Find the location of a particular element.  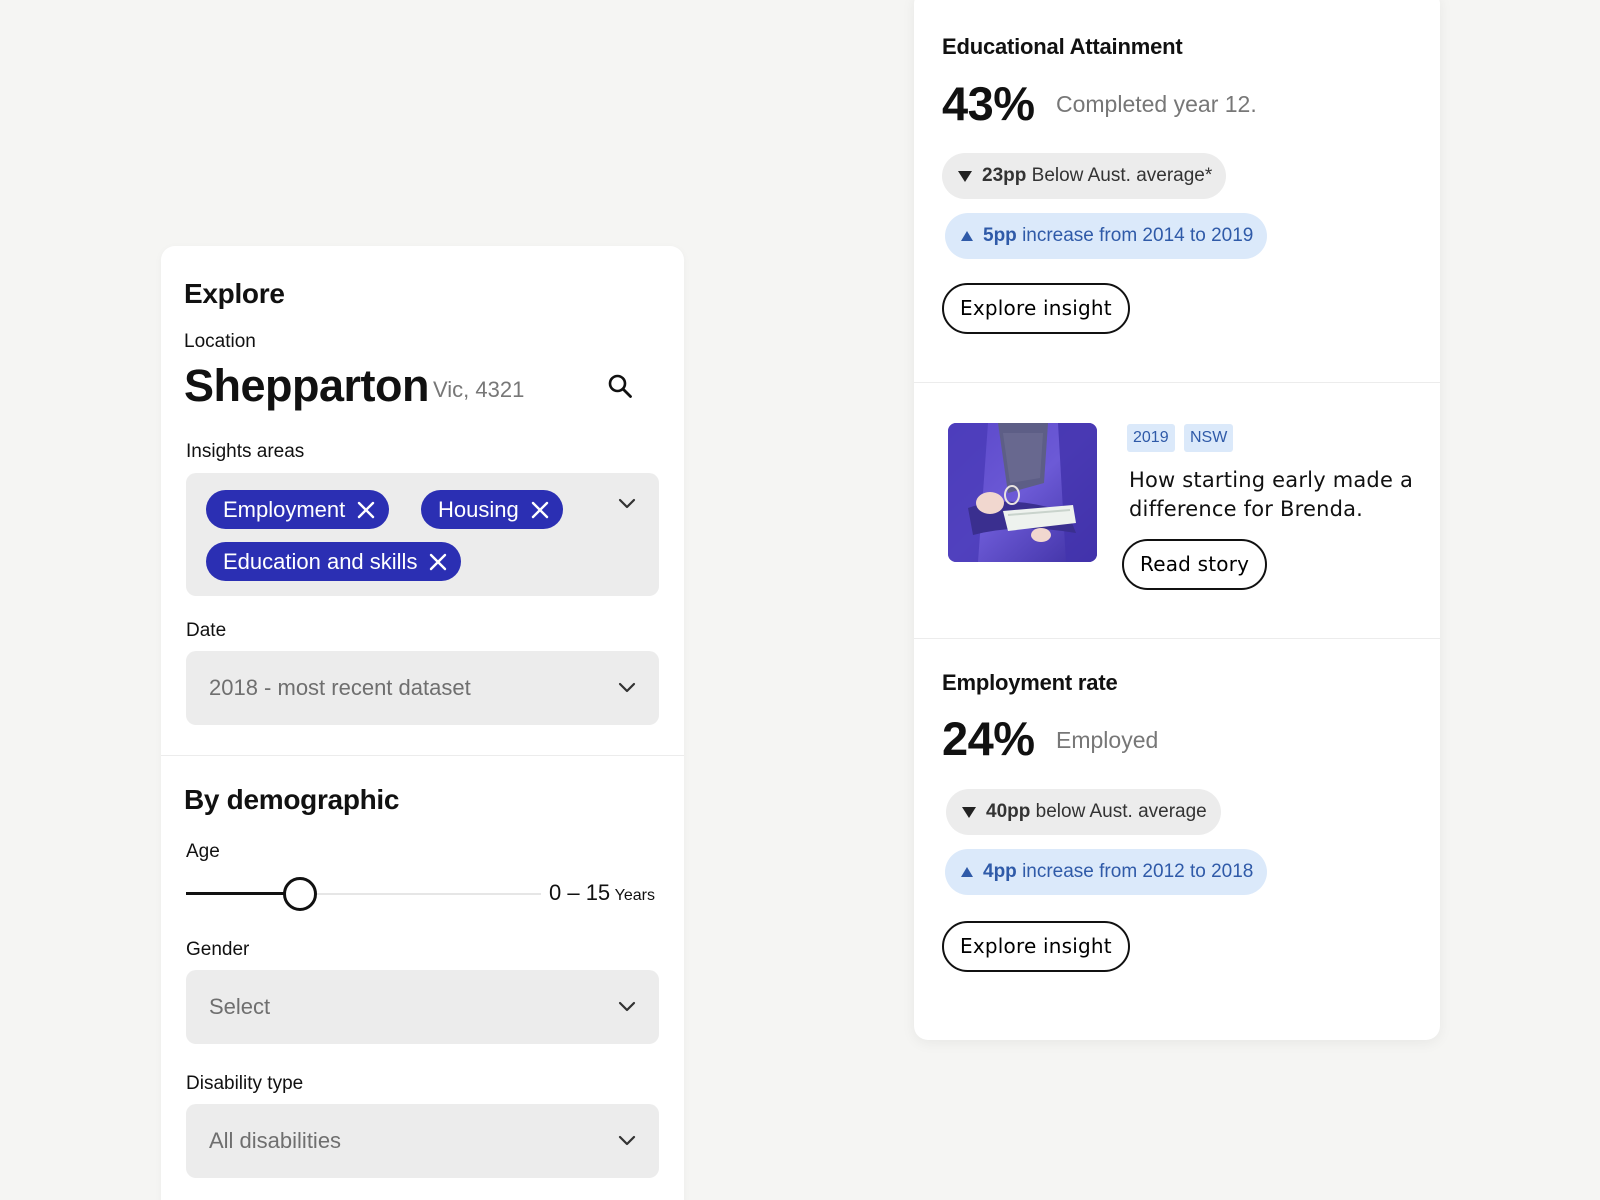

education-below-pill: 23pp Below Aust. average* is located at coordinates (1084, 176).